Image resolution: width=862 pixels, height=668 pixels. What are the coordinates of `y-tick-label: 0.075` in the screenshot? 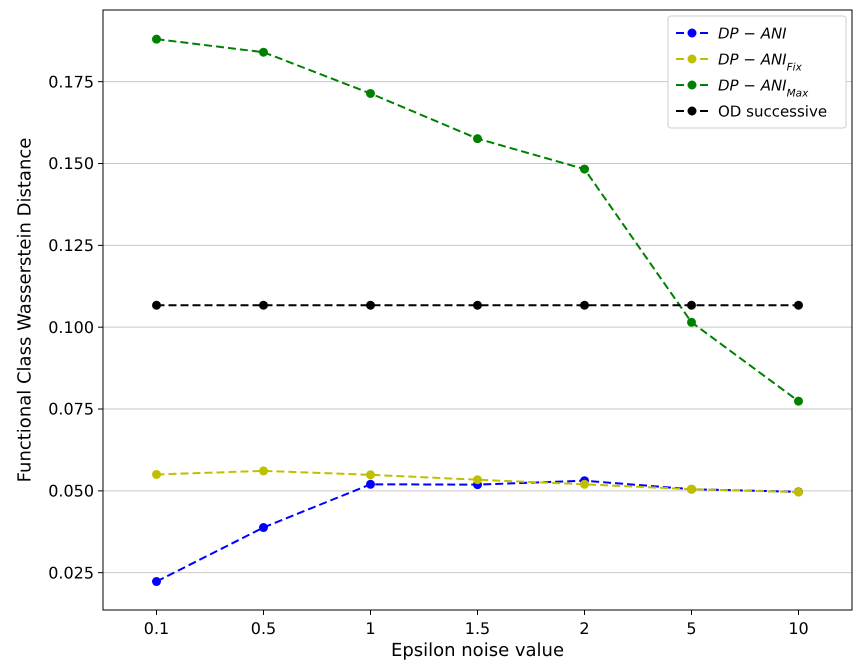 It's located at (71, 409).